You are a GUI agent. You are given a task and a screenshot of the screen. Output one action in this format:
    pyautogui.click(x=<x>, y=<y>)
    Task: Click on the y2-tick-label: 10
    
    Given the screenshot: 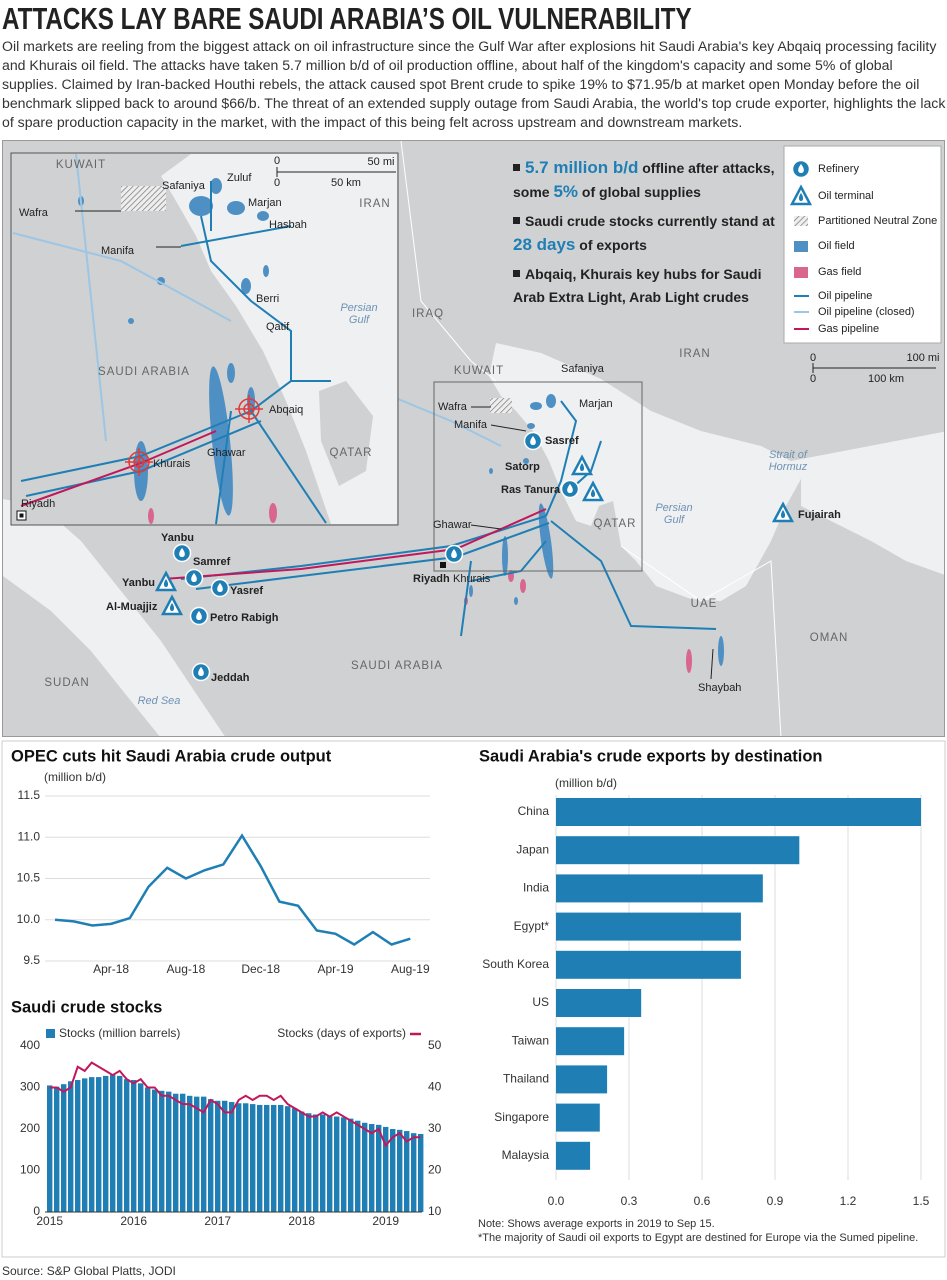 What is the action you would take?
    pyautogui.click(x=435, y=1211)
    